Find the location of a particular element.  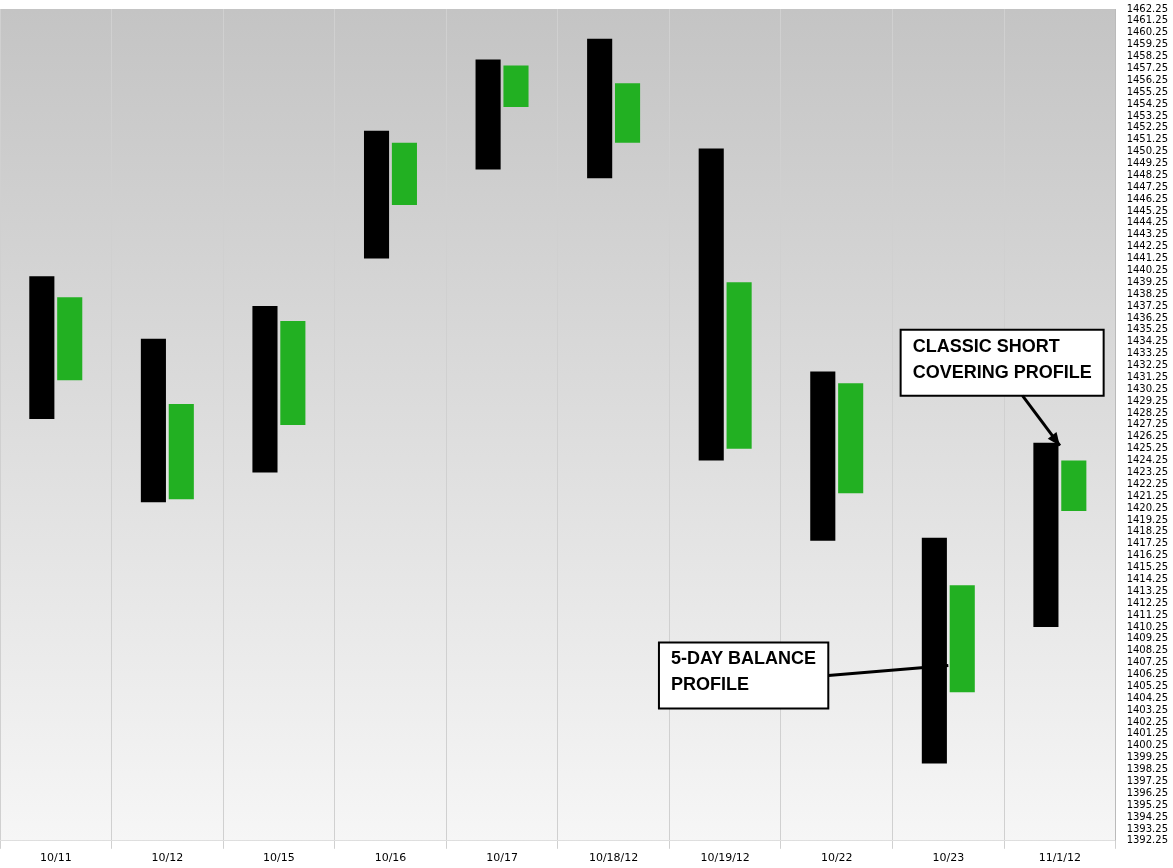

y-tick-label: 1423.25 is located at coordinates (1147, 472).